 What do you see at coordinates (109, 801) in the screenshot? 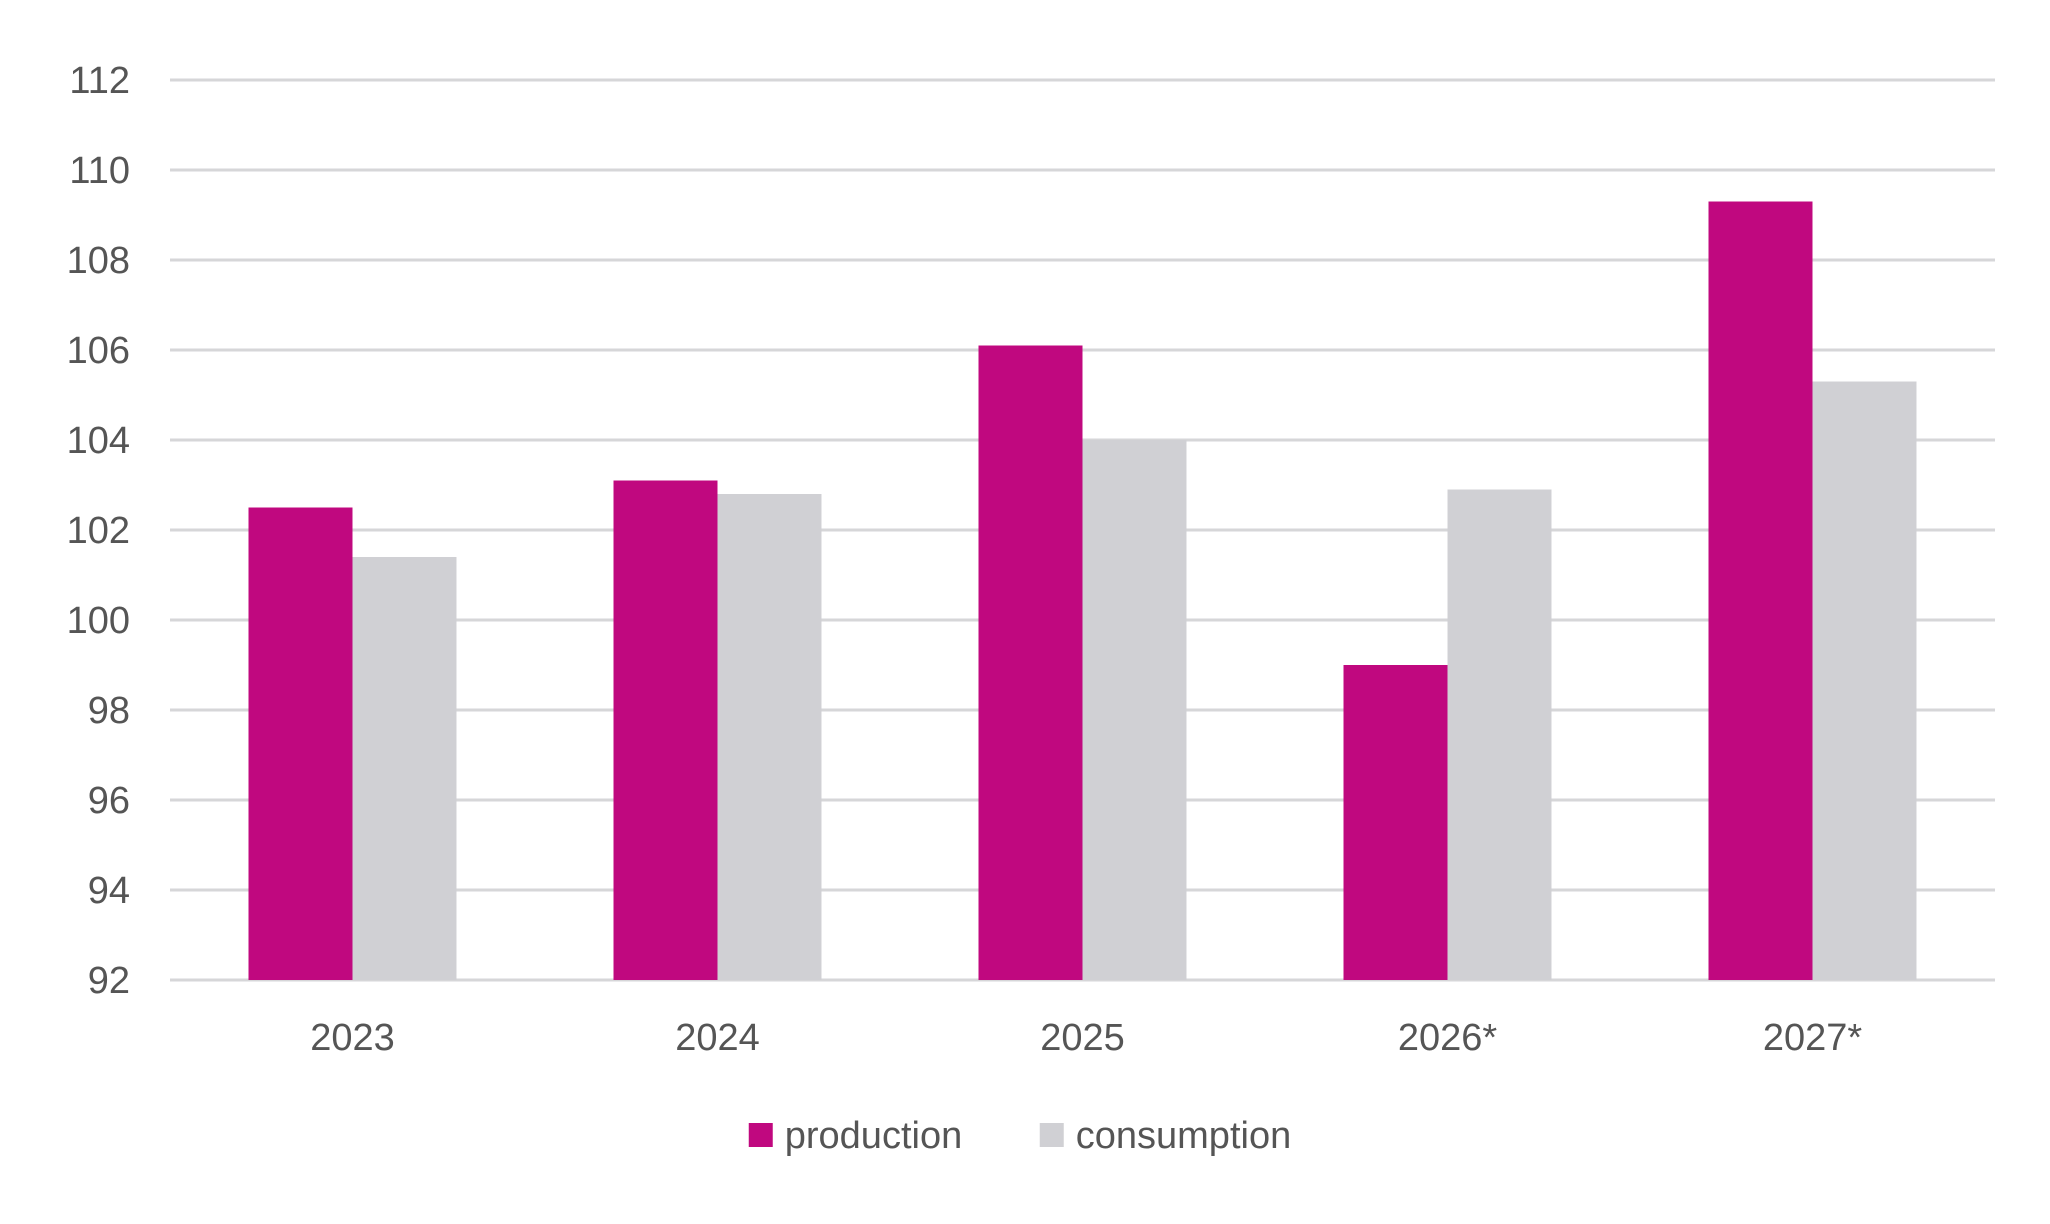
I see `y-tick-label: 96` at bounding box center [109, 801].